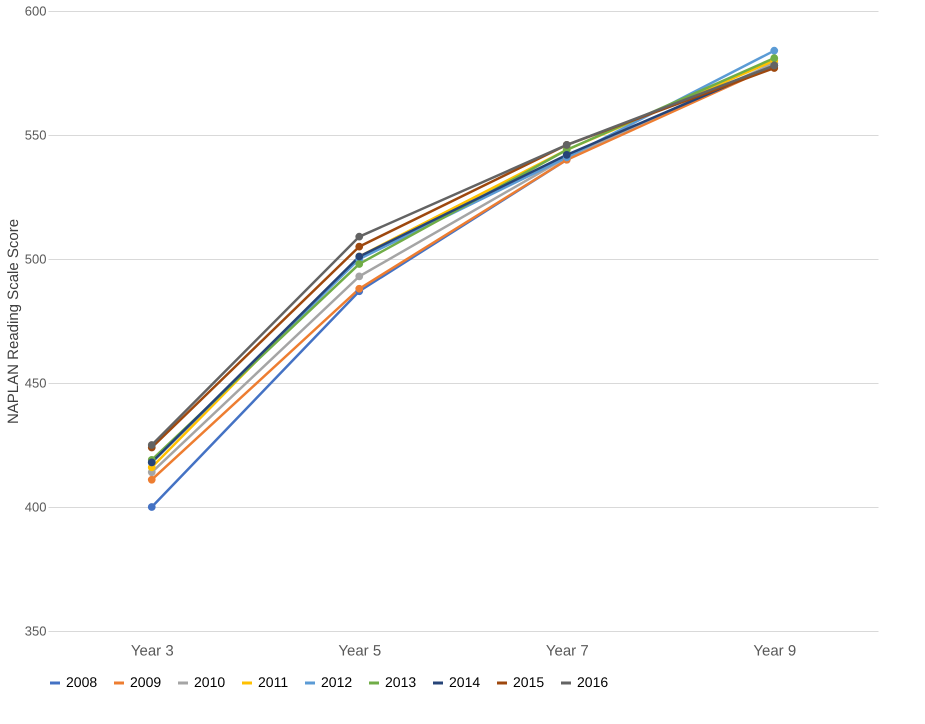  Describe the element at coordinates (35, 631) in the screenshot. I see `y-tick-label: 350` at that location.